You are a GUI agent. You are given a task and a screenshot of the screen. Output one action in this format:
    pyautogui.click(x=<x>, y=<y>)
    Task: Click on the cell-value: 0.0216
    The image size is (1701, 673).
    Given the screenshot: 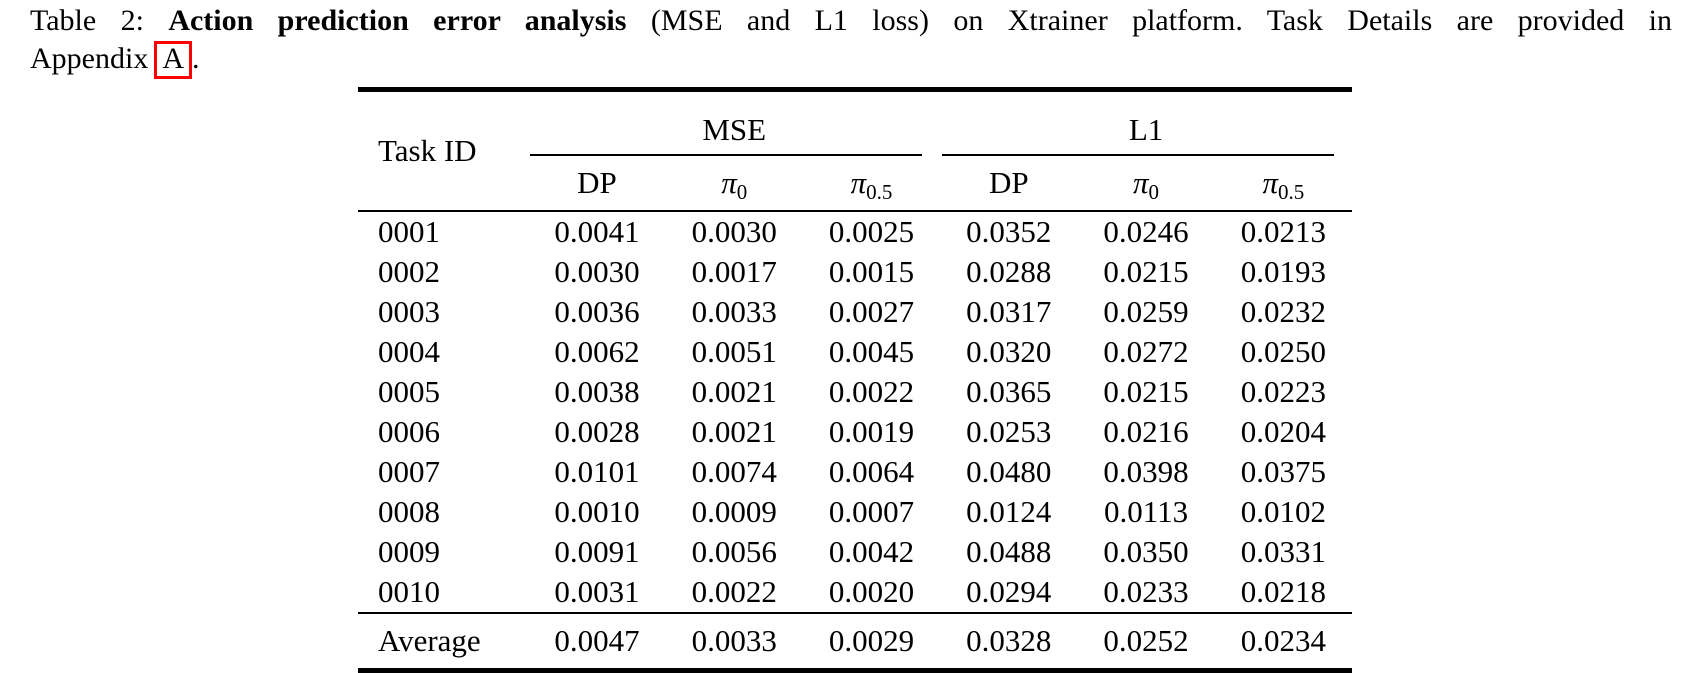 What is the action you would take?
    pyautogui.click(x=1146, y=431)
    